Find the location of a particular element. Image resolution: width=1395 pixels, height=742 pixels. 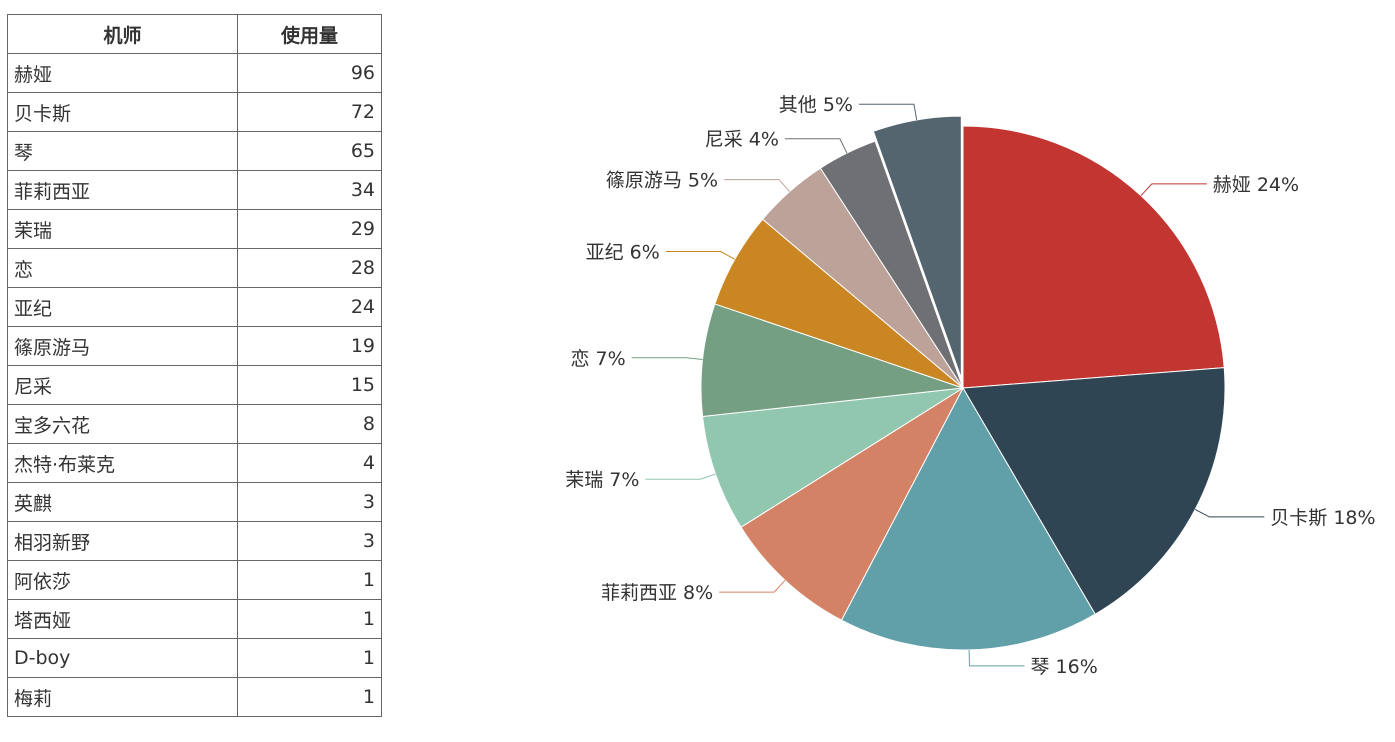

table-row: 亚纪 24 is located at coordinates (194, 307).